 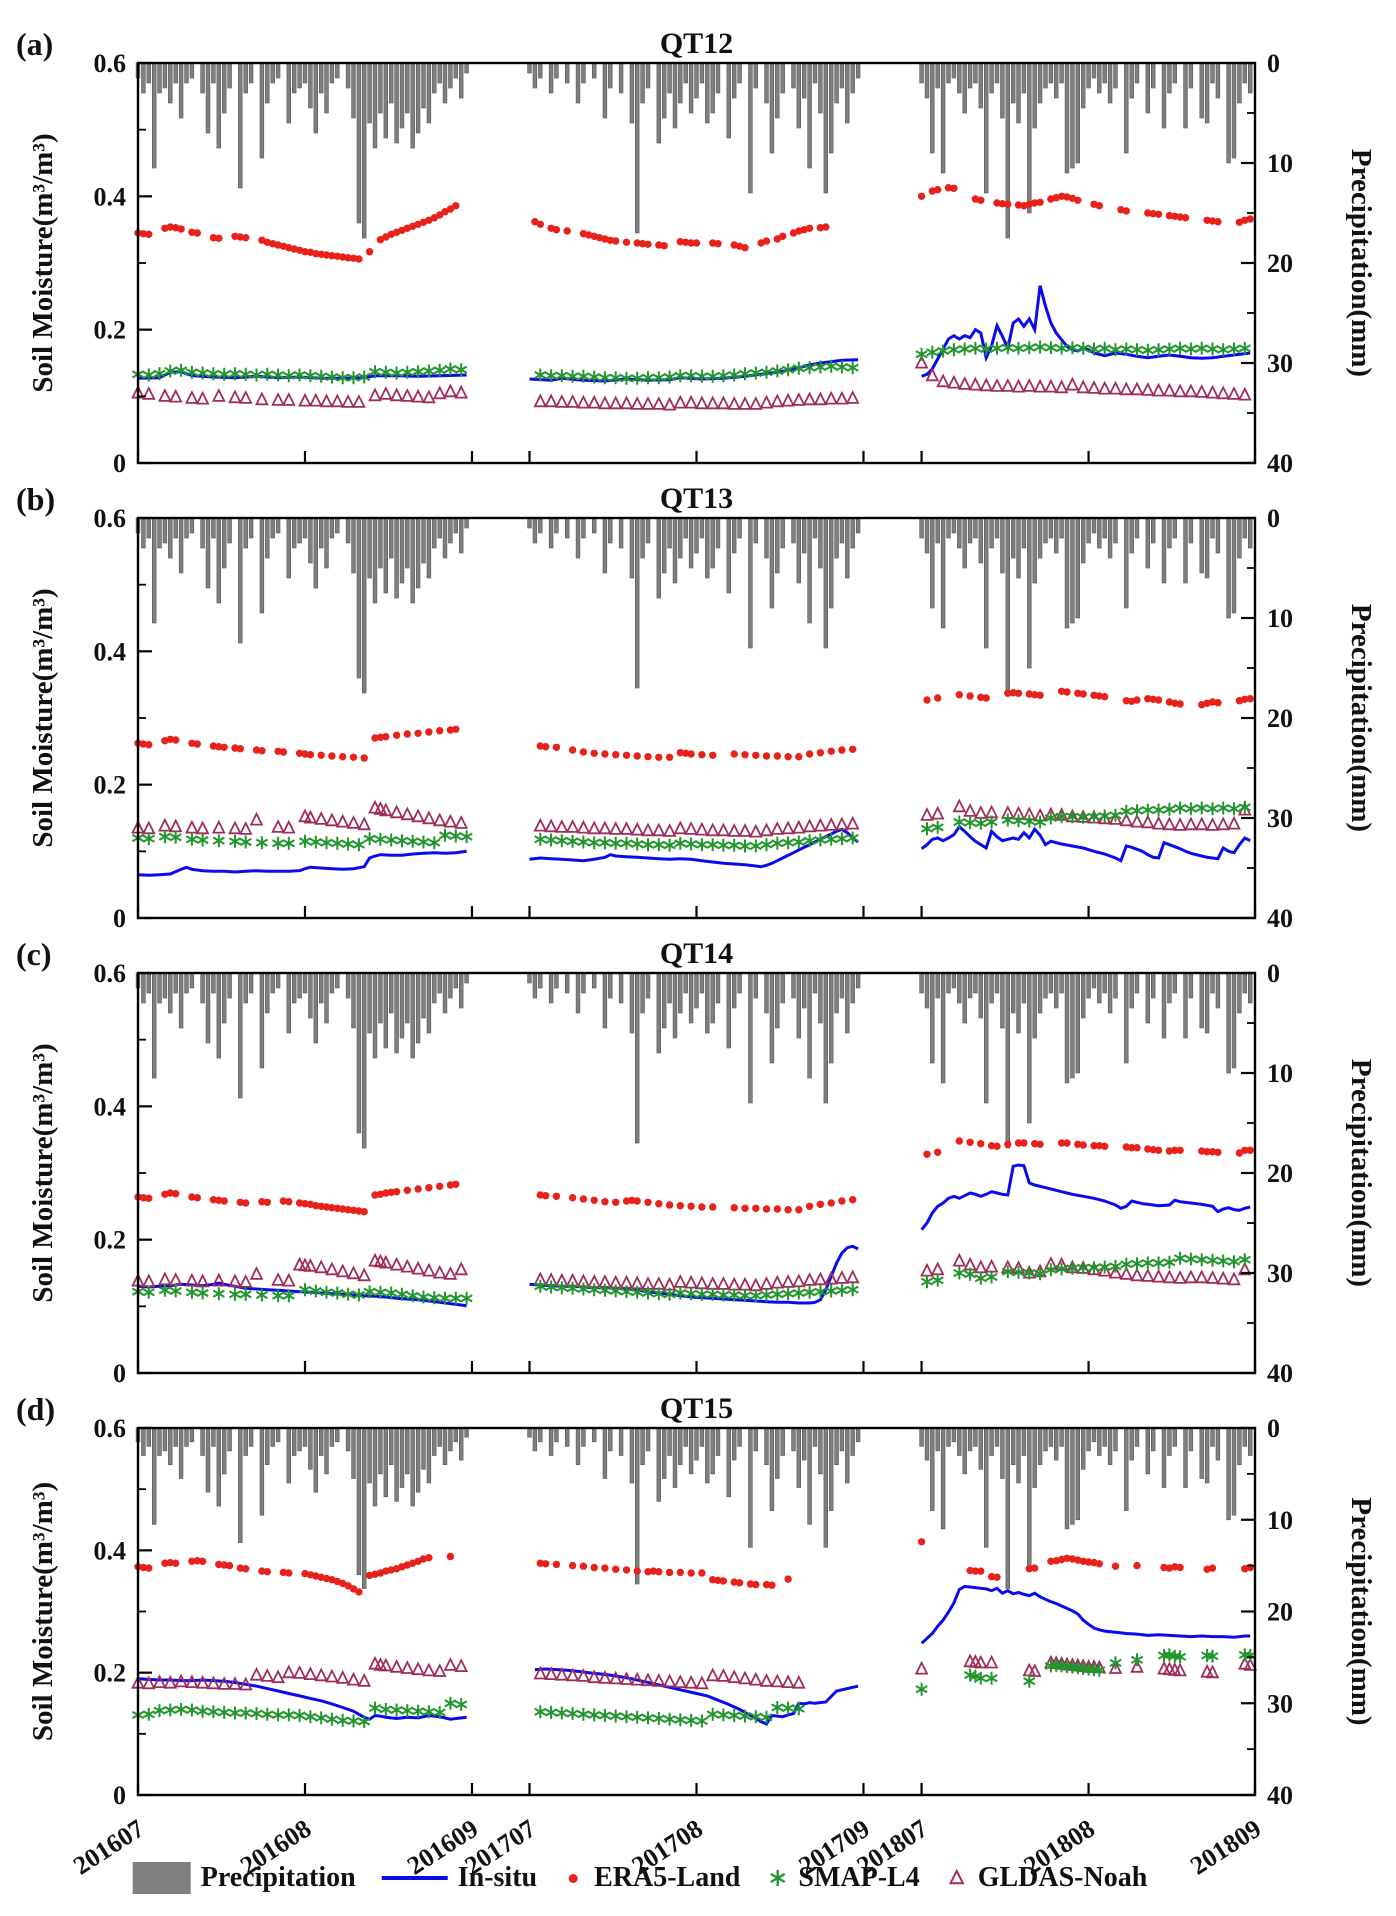 What do you see at coordinates (696, 1408) in the screenshot?
I see `svg-text: QT15` at bounding box center [696, 1408].